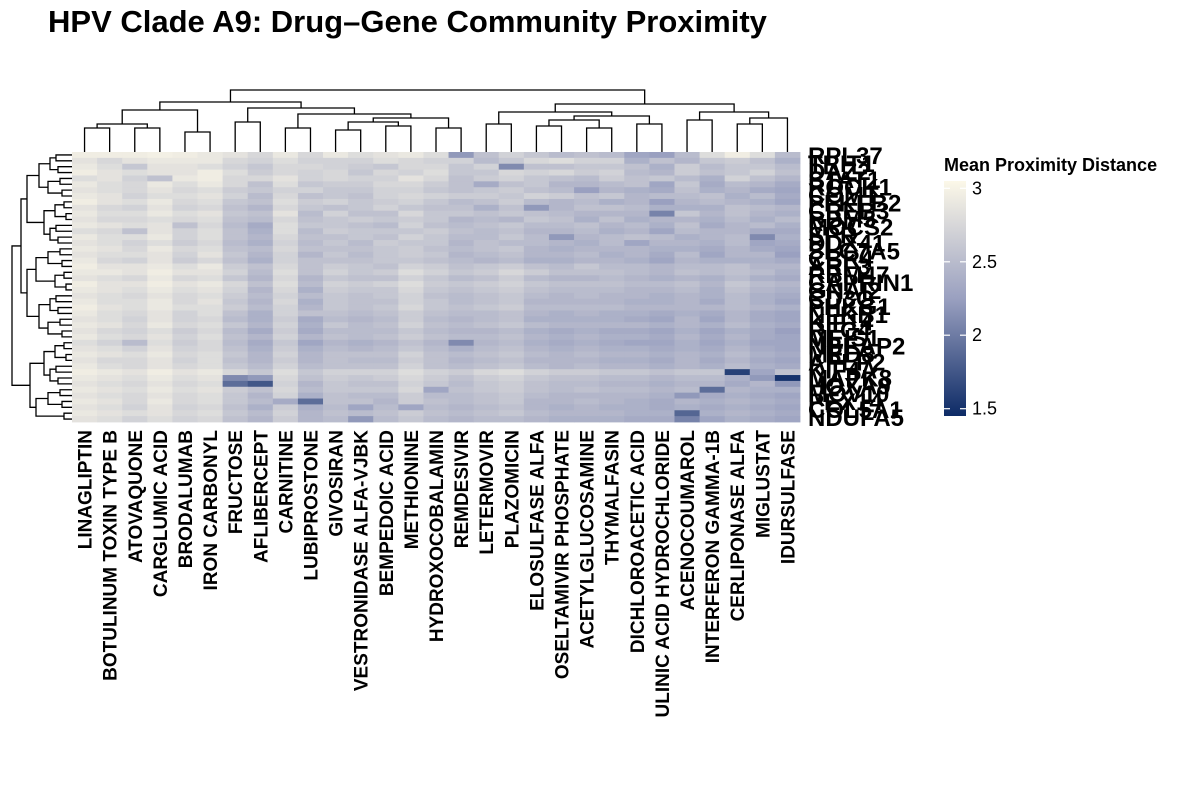  I want to click on row-label: MAPK8, so click(850, 378).